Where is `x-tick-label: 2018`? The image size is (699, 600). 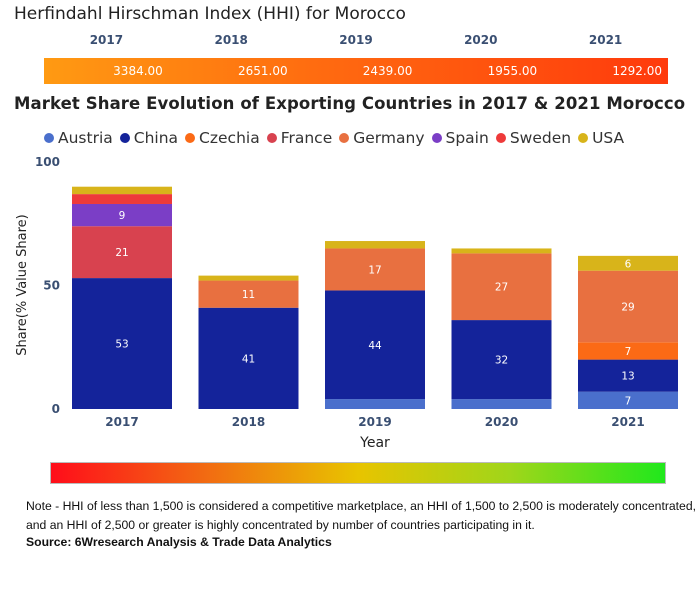 x-tick-label: 2018 is located at coordinates (248, 422).